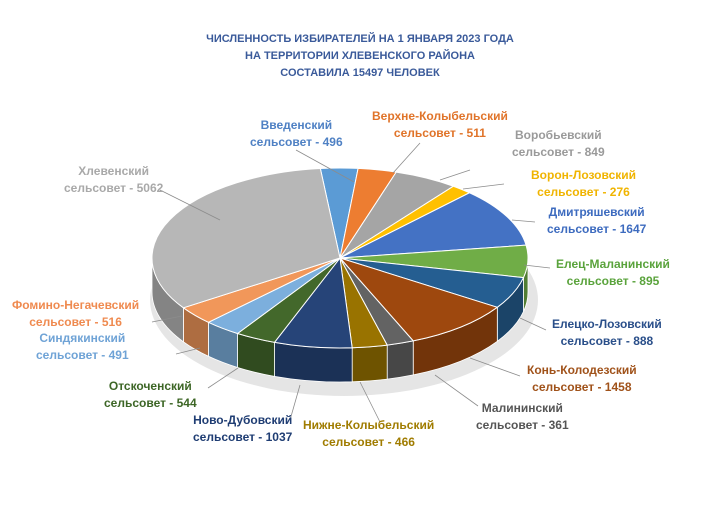  What do you see at coordinates (150, 395) in the screenshot?
I see `slice-label-отскоченский: Отскоченский сельсовет - 544` at bounding box center [150, 395].